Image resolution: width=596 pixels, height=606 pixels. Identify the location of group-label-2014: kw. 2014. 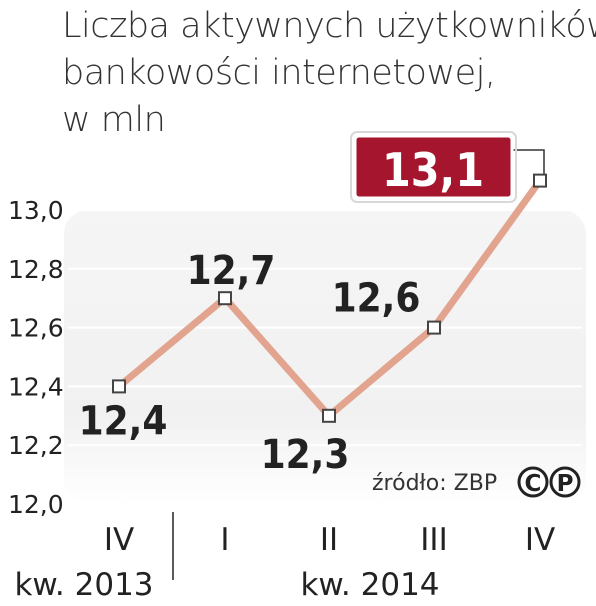
(369, 585).